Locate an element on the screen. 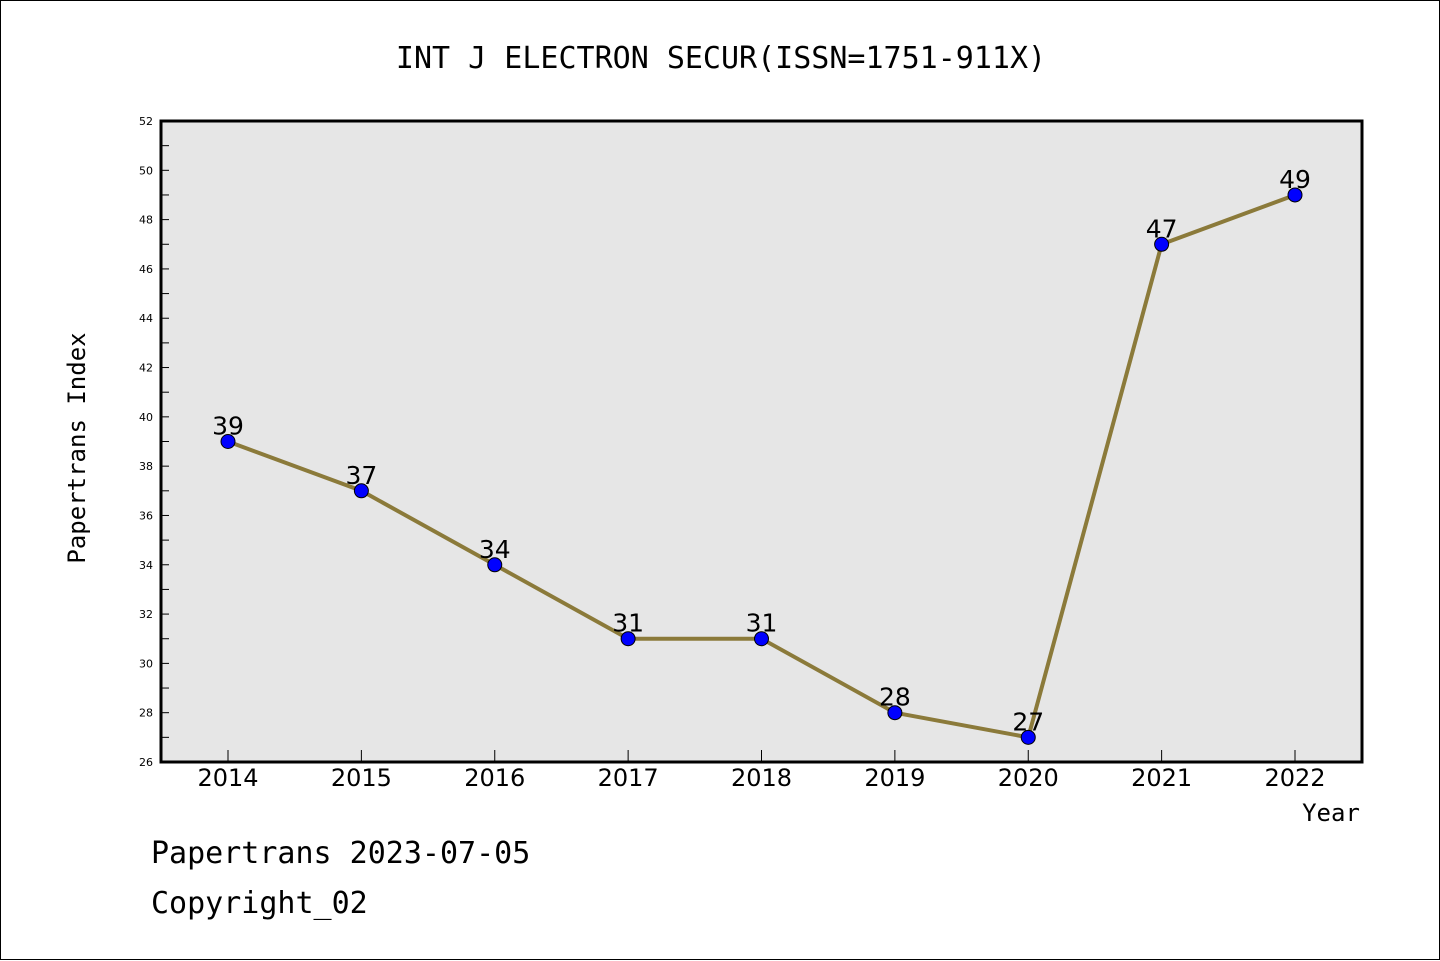  x-axis-label: Year is located at coordinates (1331, 813).